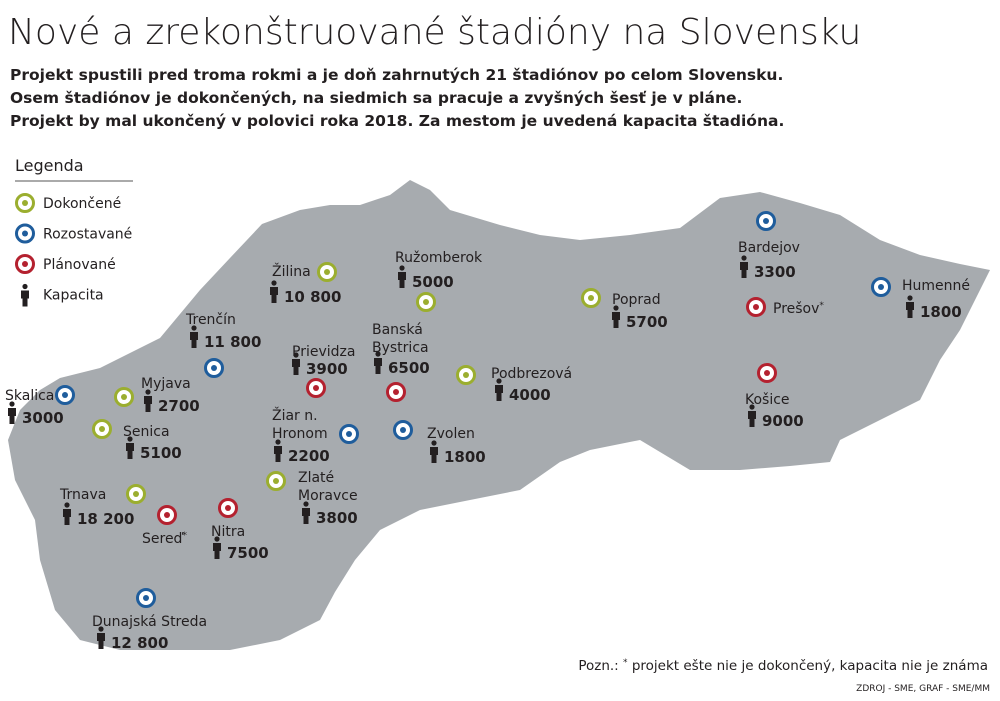 The width and height of the screenshot is (1000, 701). What do you see at coordinates (300, 434) in the screenshot?
I see `name-line: Hronom` at bounding box center [300, 434].